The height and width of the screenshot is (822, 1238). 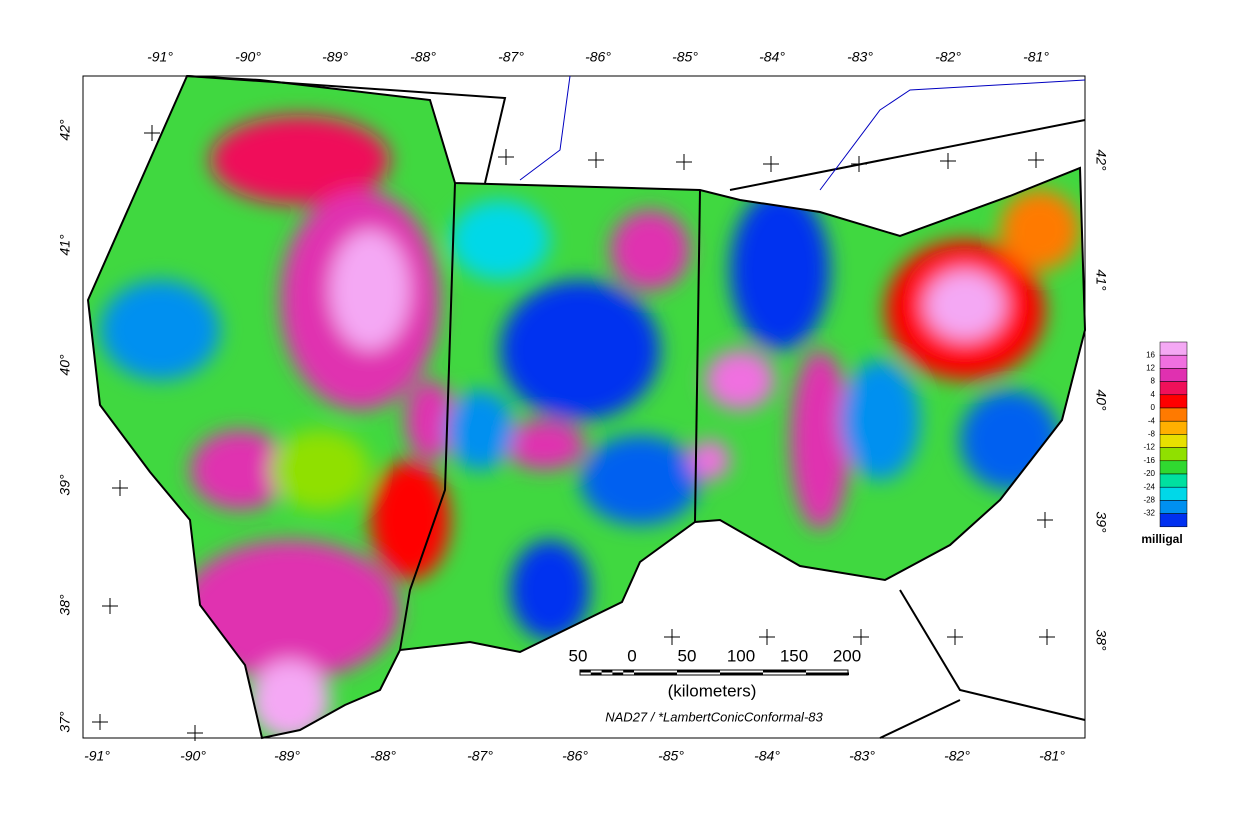 I want to click on left-lat-label: 42°, so click(x=65, y=130).